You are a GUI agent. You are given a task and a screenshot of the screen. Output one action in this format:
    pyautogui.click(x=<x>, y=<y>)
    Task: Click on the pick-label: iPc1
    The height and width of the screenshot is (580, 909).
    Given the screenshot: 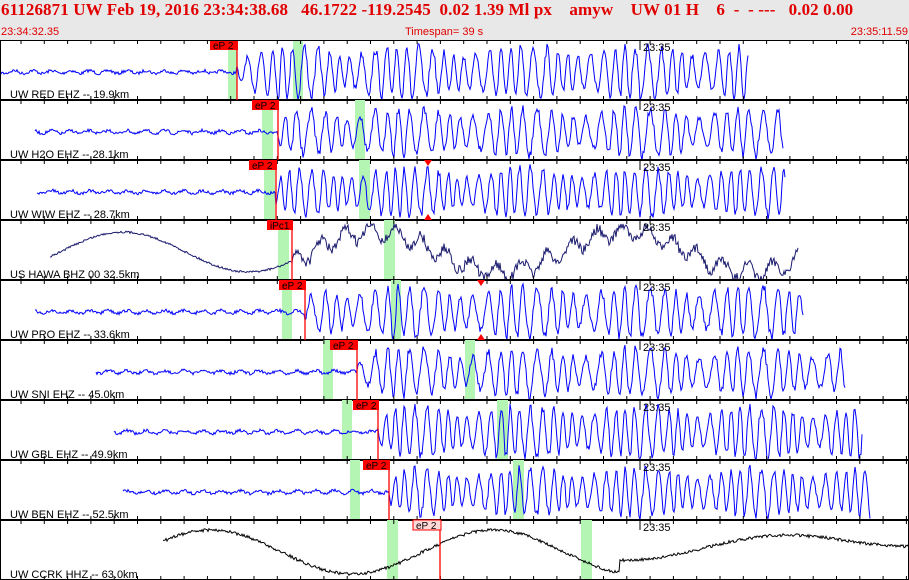 What is the action you would take?
    pyautogui.click(x=280, y=226)
    